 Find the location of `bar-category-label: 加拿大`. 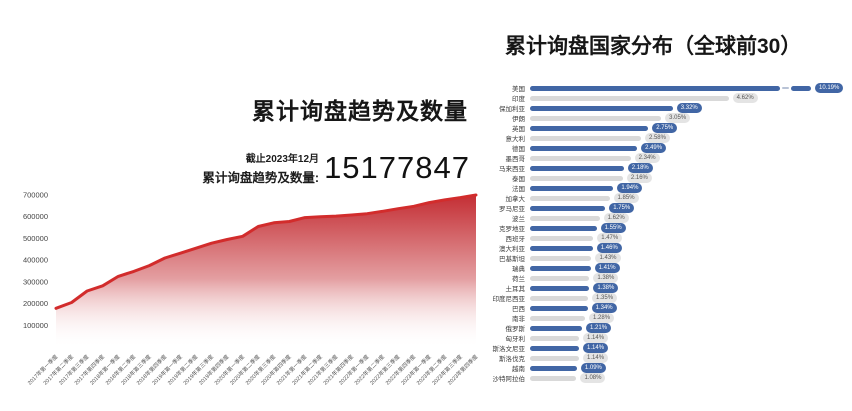

bar-category-label: 加拿大 is located at coordinates (515, 199).